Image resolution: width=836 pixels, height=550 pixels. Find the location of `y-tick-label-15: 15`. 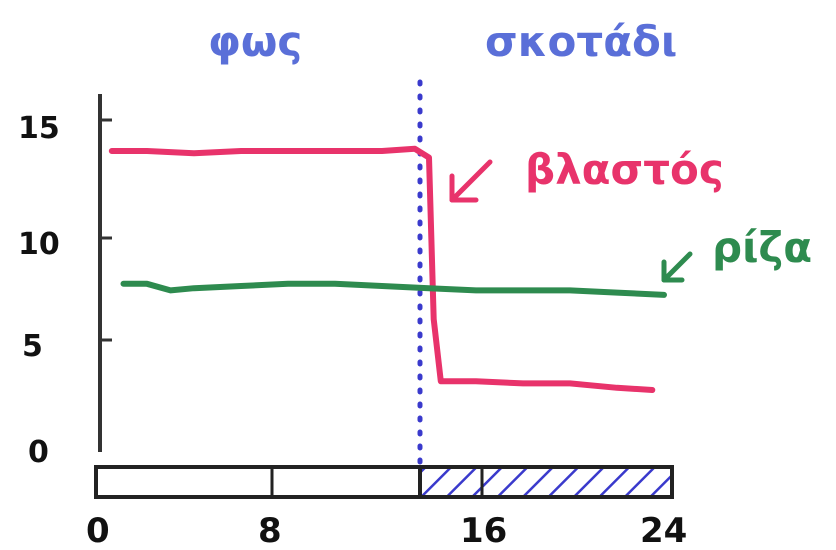

y-tick-label-15: 15 is located at coordinates (39, 128).